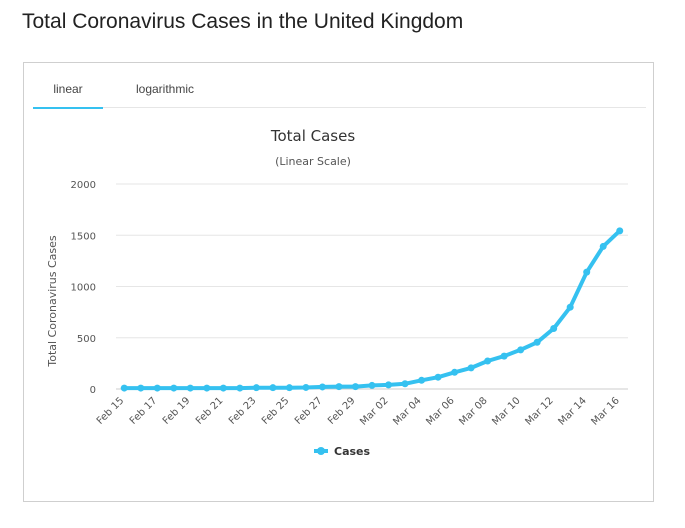  I want to click on x-tick-label: Mar 06, so click(440, 411).